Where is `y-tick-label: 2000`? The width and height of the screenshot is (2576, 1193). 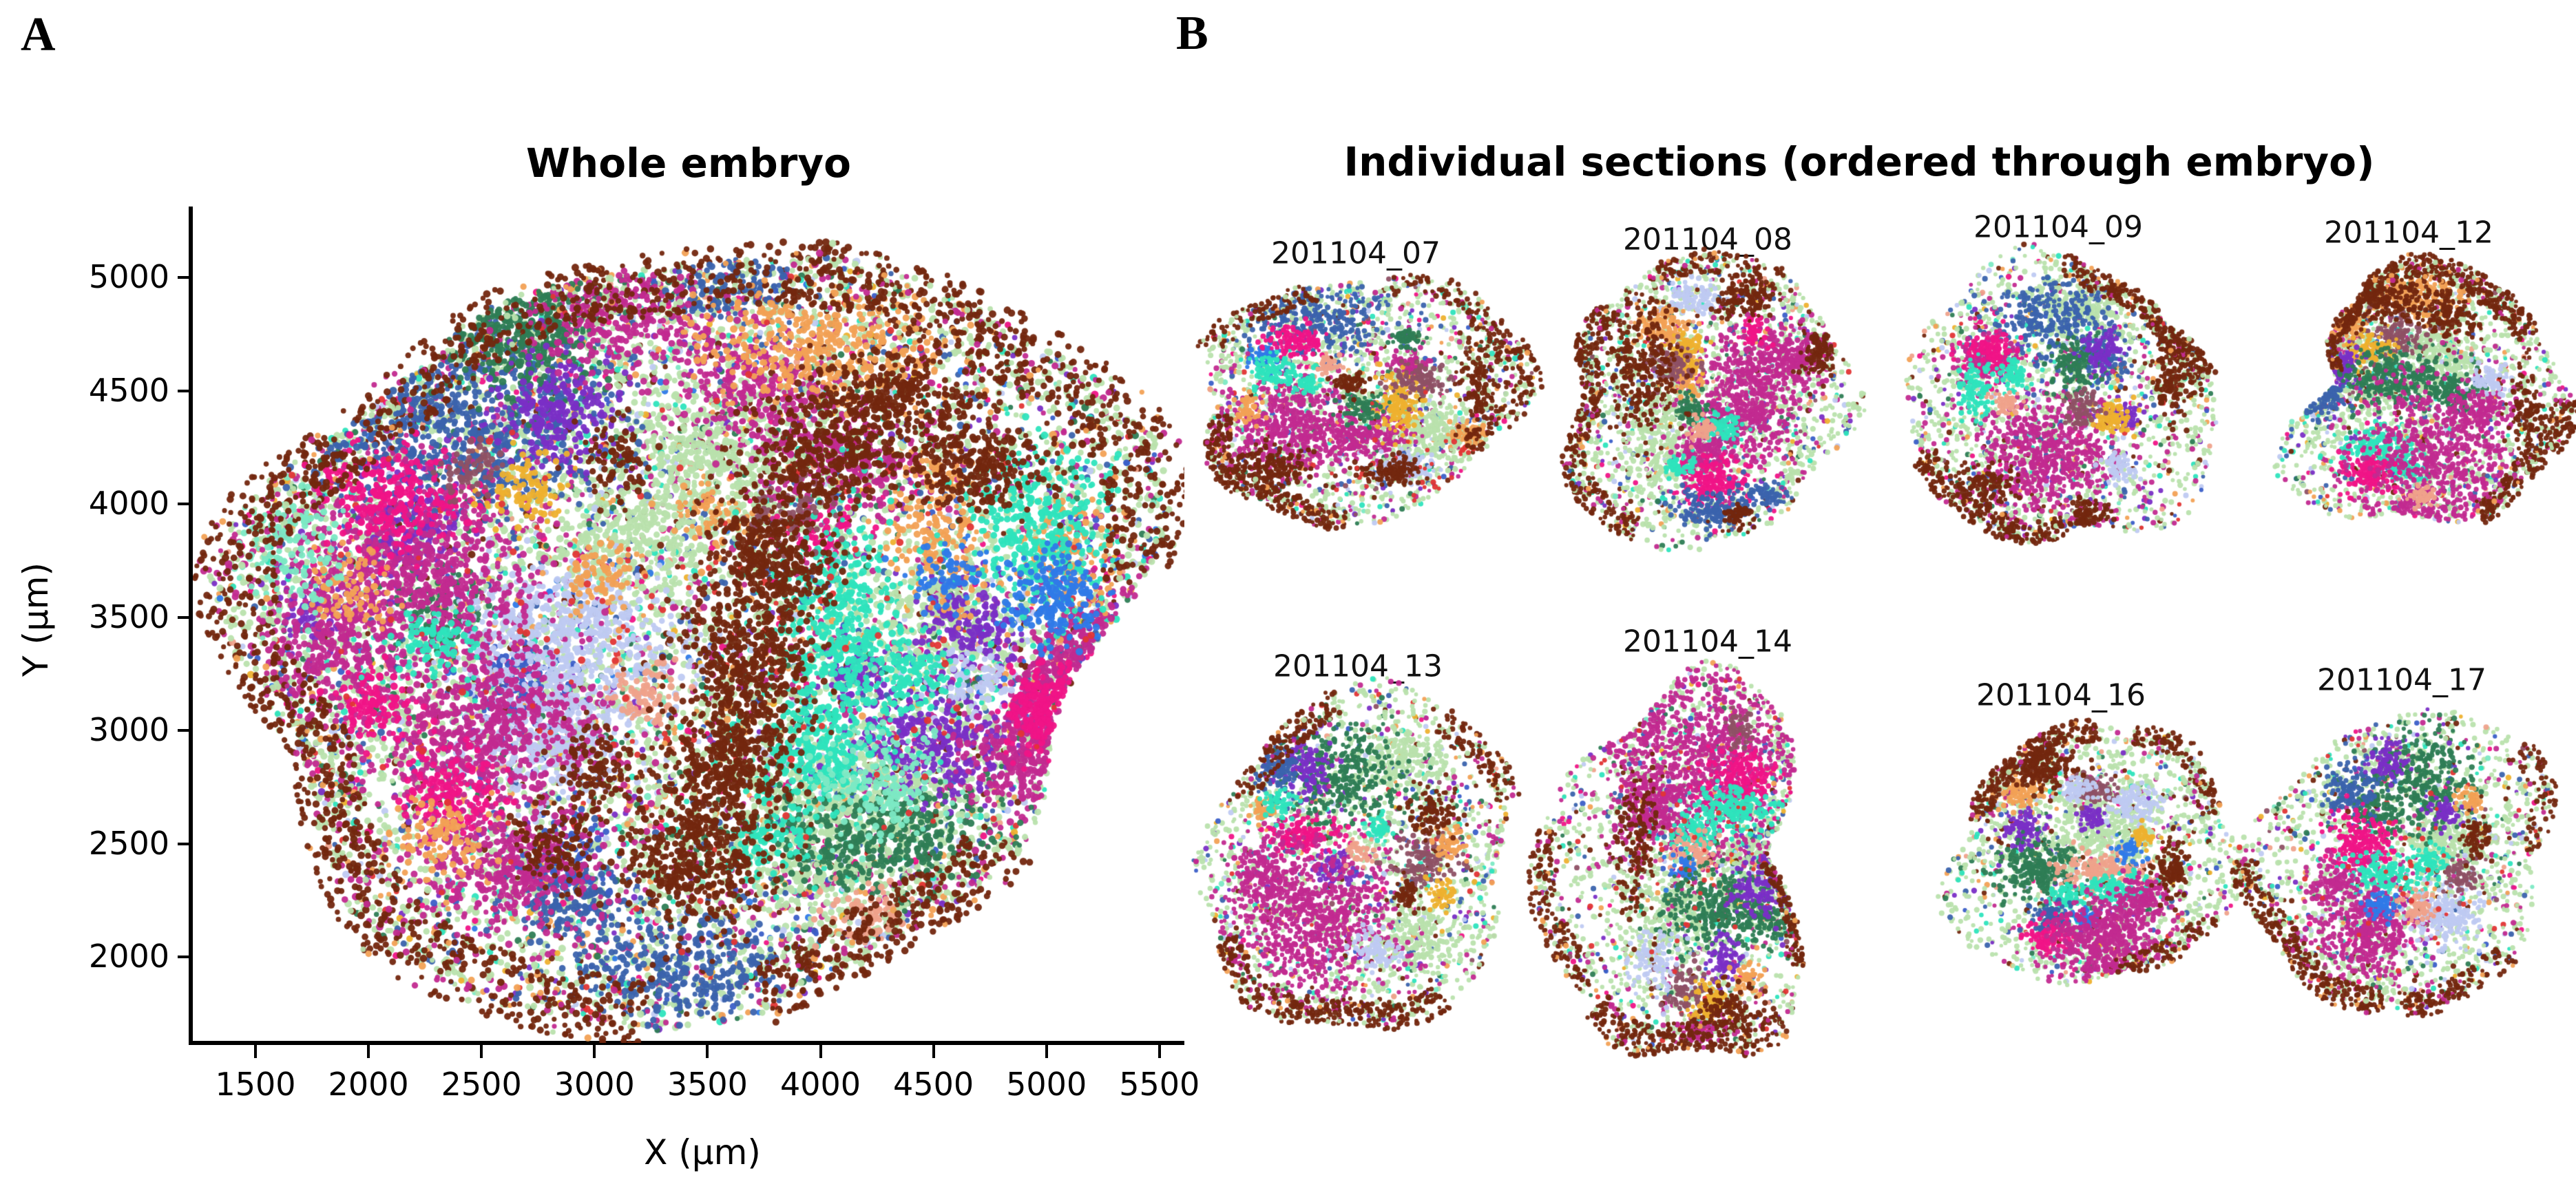 y-tick-label: 2000 is located at coordinates (128, 956).